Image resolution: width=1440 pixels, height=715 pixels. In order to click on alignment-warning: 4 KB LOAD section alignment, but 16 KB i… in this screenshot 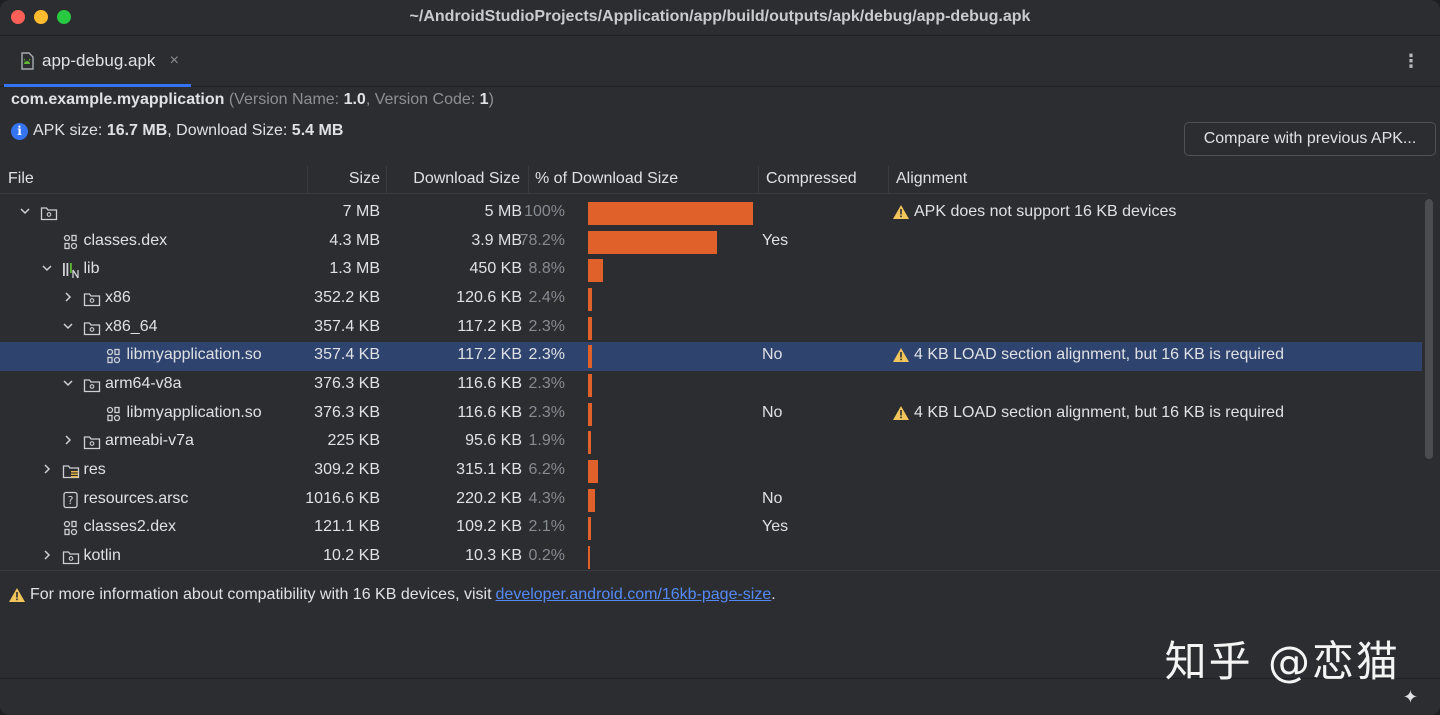, I will do `click(1088, 355)`.